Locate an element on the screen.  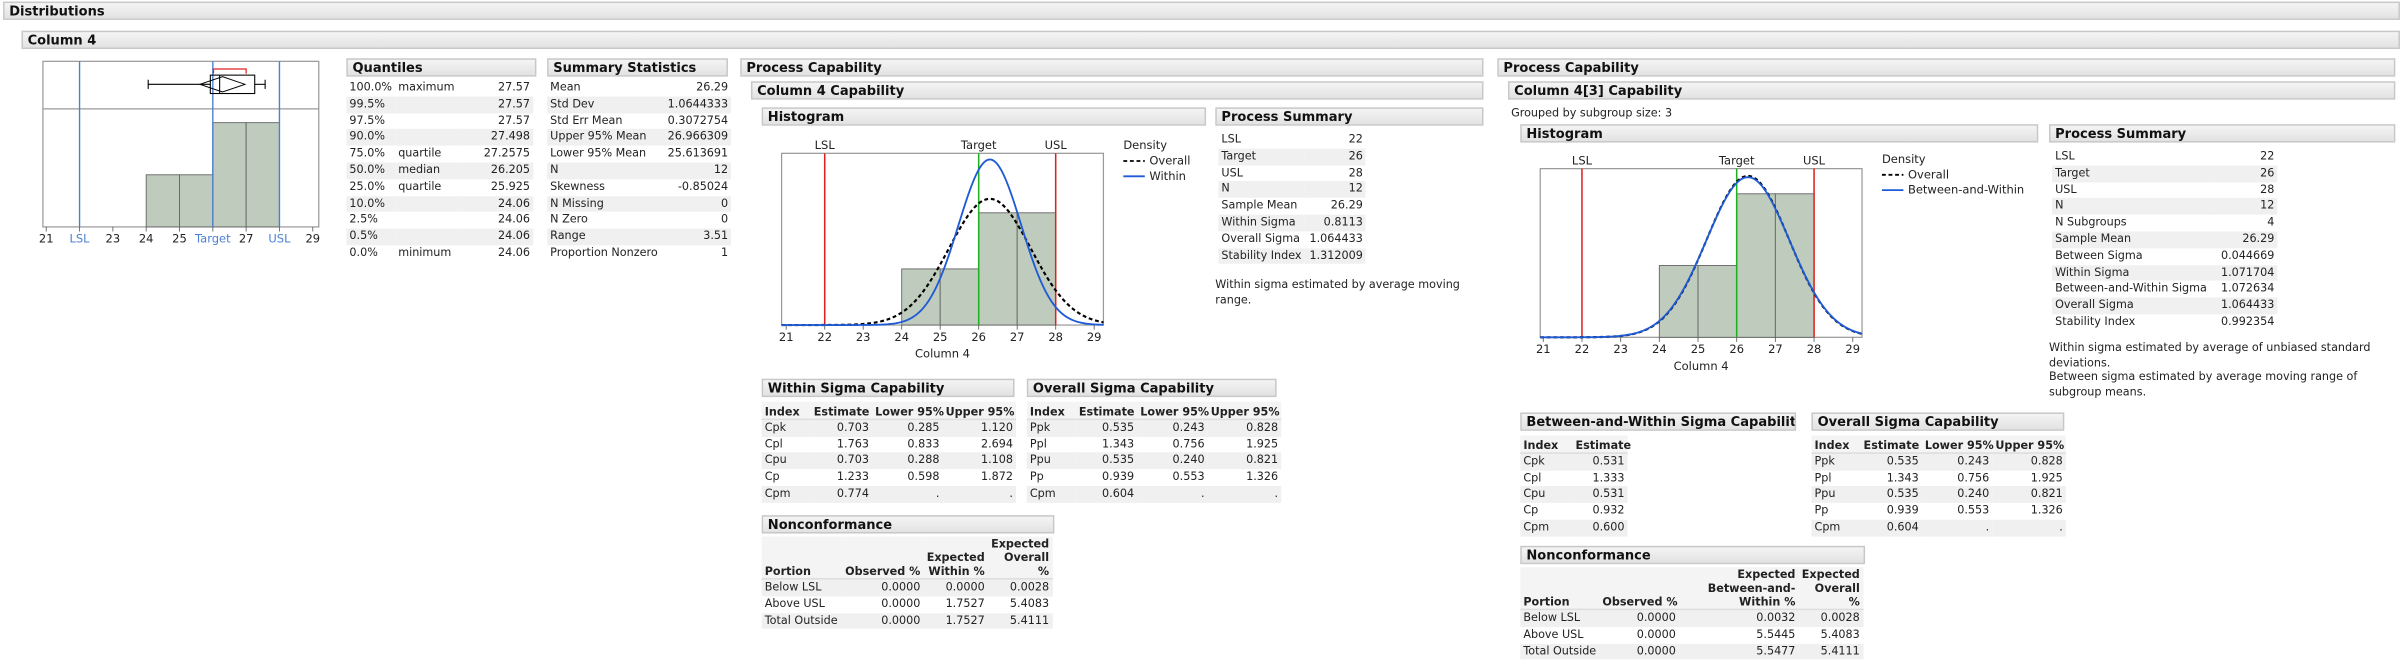
grouped-note: Grouped by subgroup size: 3 is located at coordinates (1592, 112).